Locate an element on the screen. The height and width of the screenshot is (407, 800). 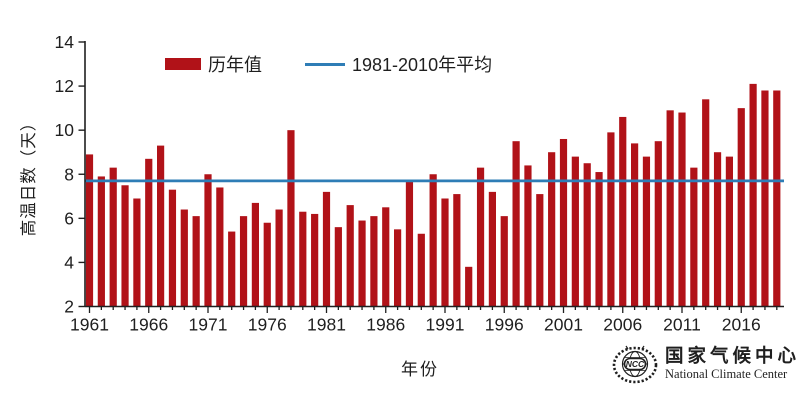
y-tick-label-12: 12 is located at coordinates (64, 86).